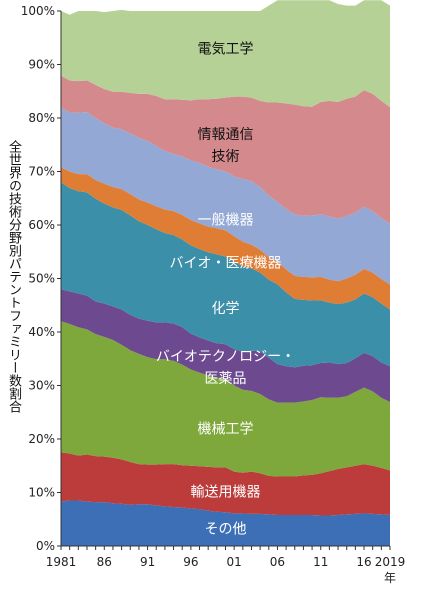 This screenshot has width=430, height=606. What do you see at coordinates (234, 562) in the screenshot?
I see `x-tick-label: 01` at bounding box center [234, 562].